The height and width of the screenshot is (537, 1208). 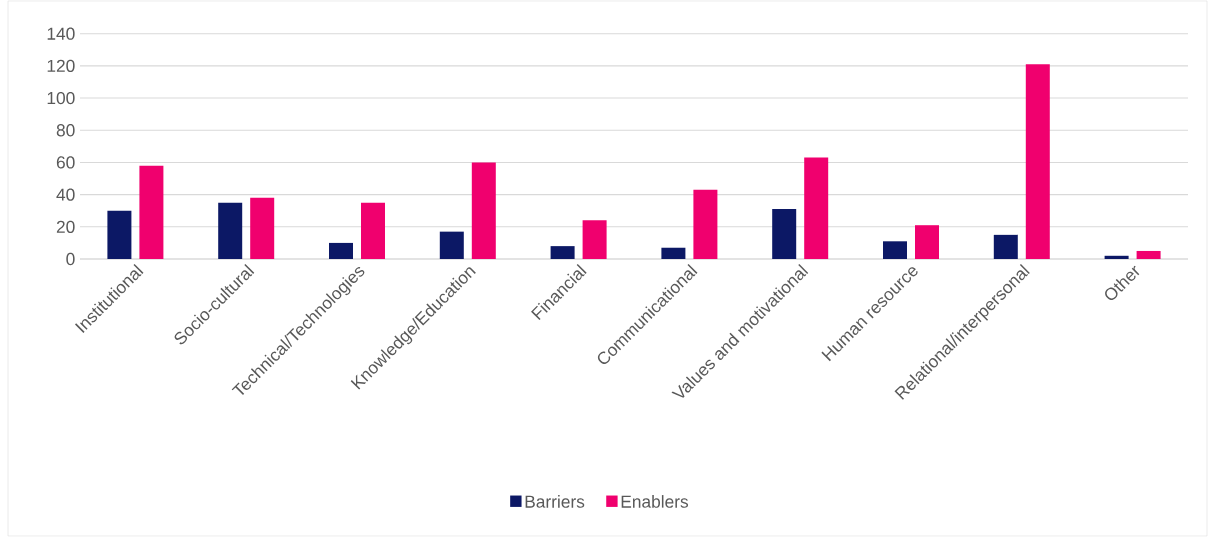 I want to click on y-tick-label: 60, so click(x=65, y=162).